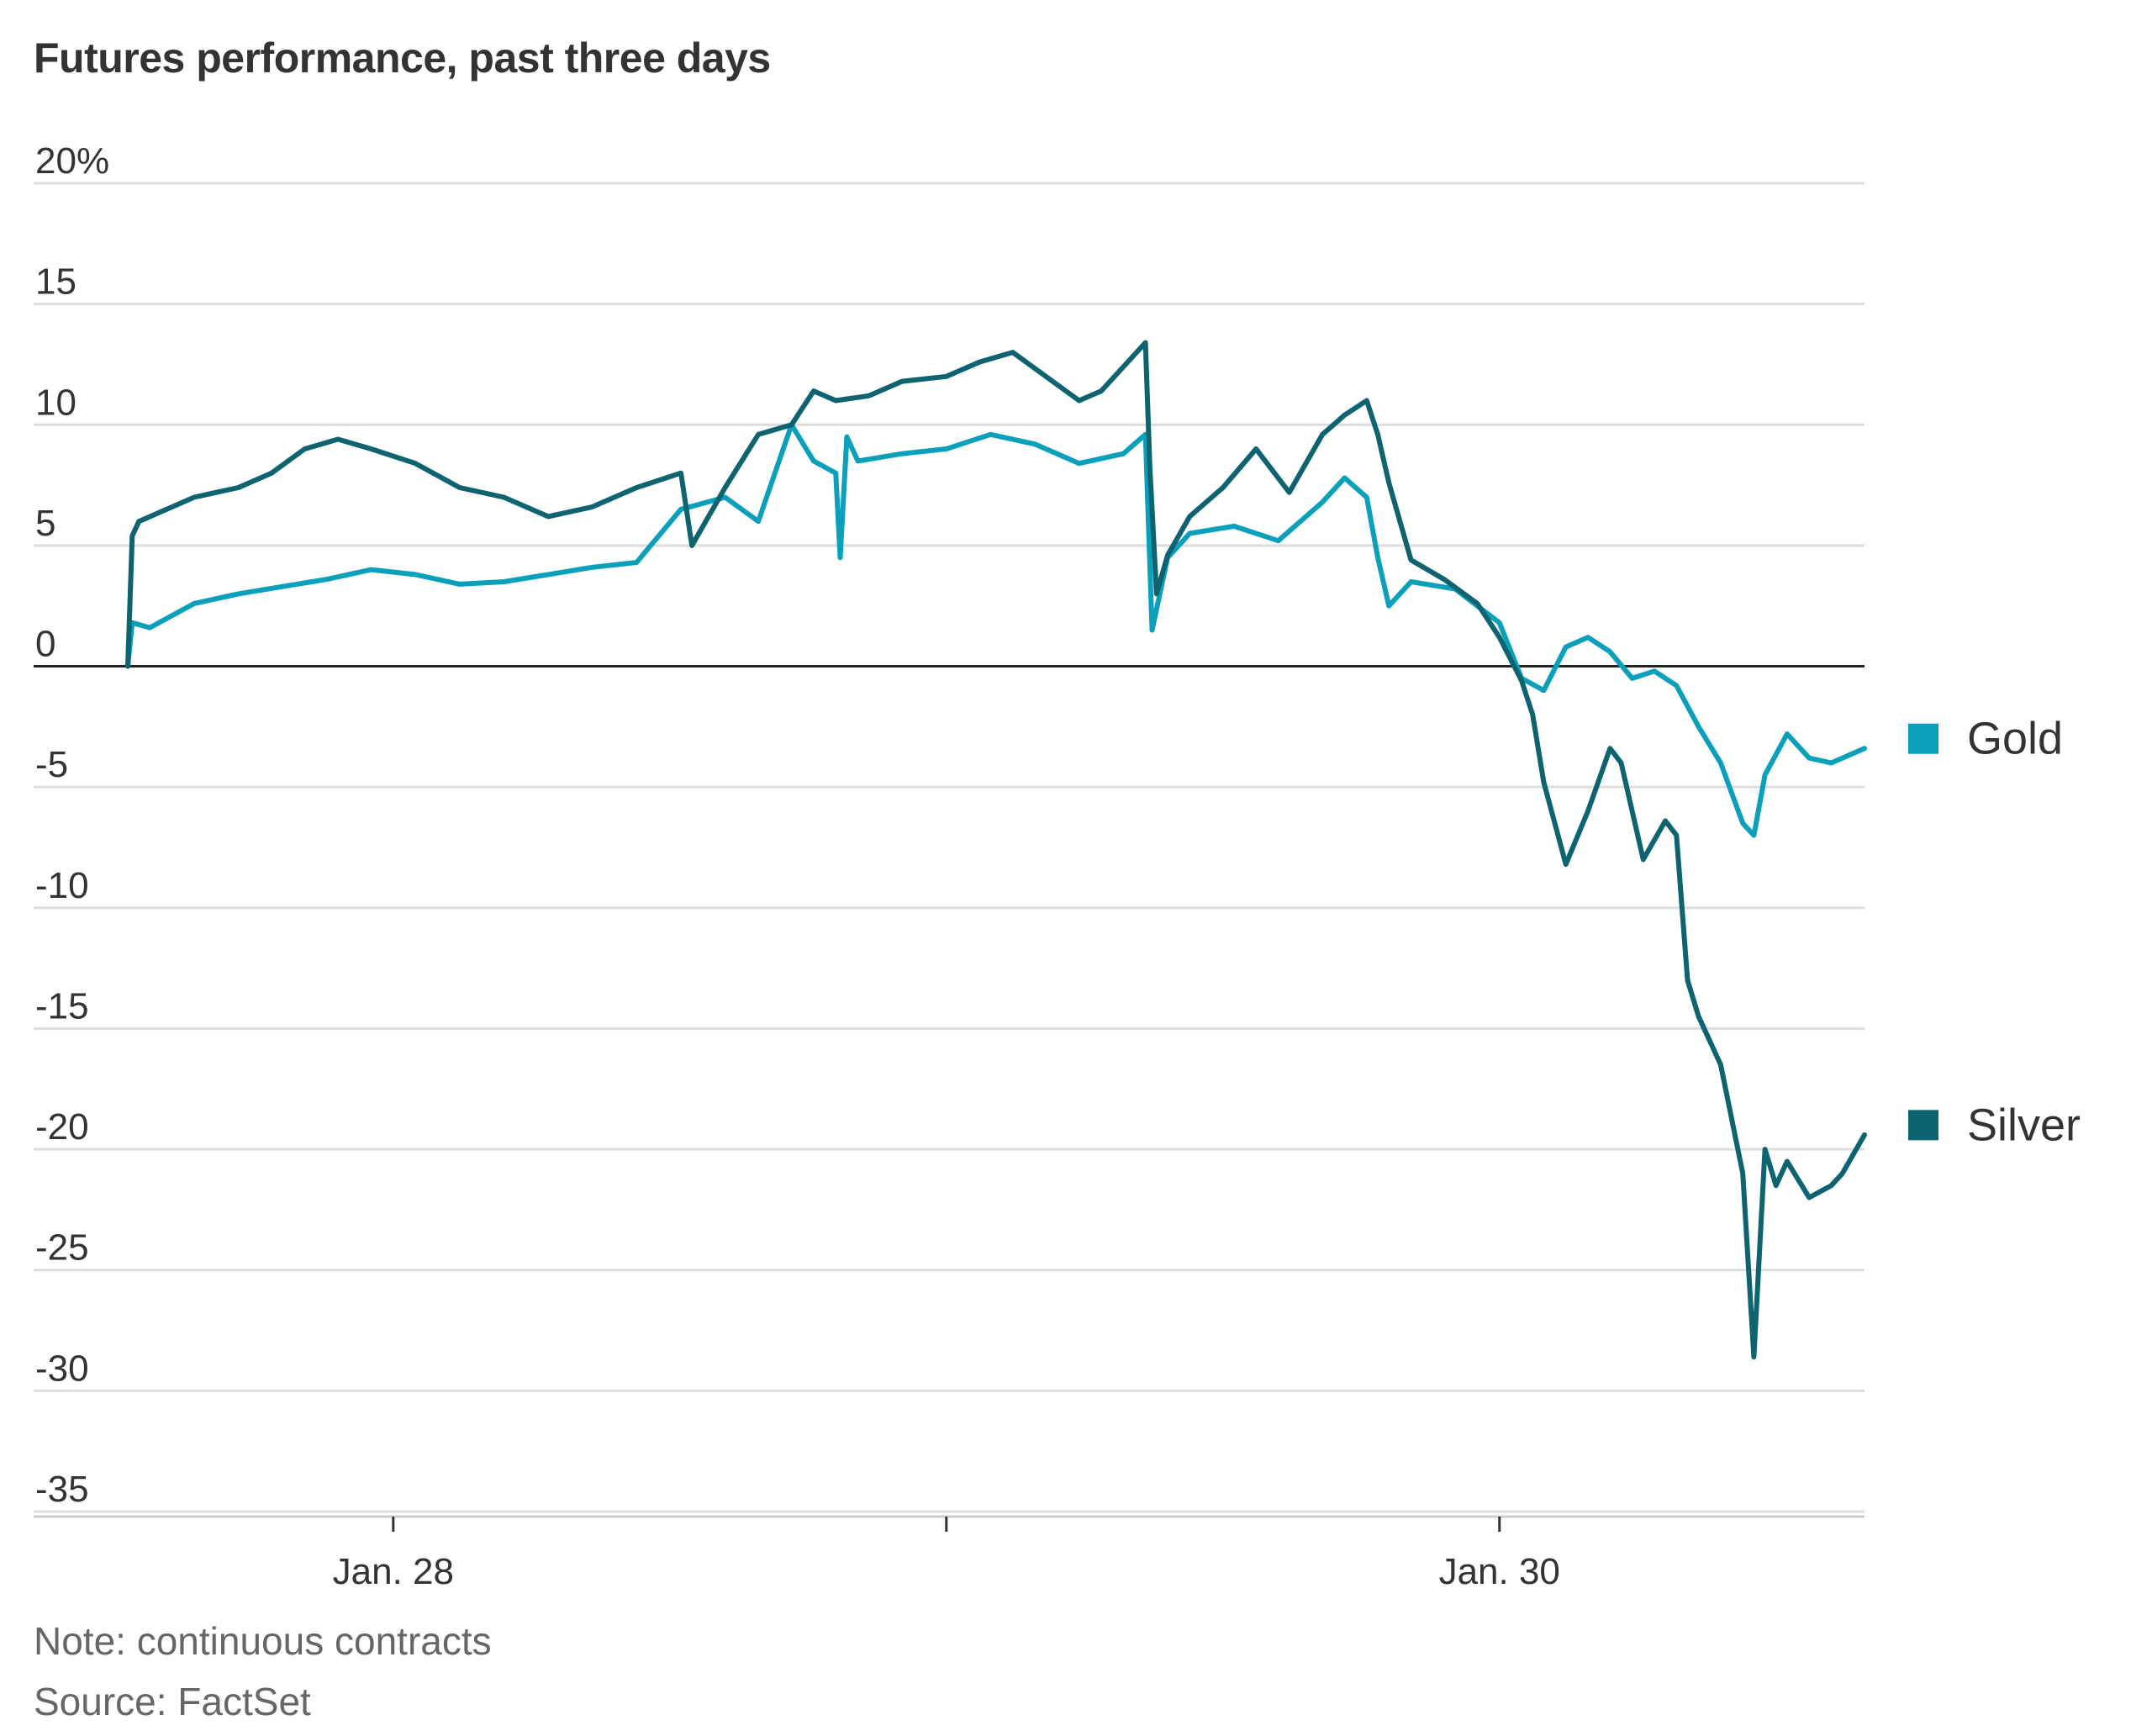 This screenshot has width=2152, height=1736. I want to click on y-tick-label: 15, so click(55, 282).